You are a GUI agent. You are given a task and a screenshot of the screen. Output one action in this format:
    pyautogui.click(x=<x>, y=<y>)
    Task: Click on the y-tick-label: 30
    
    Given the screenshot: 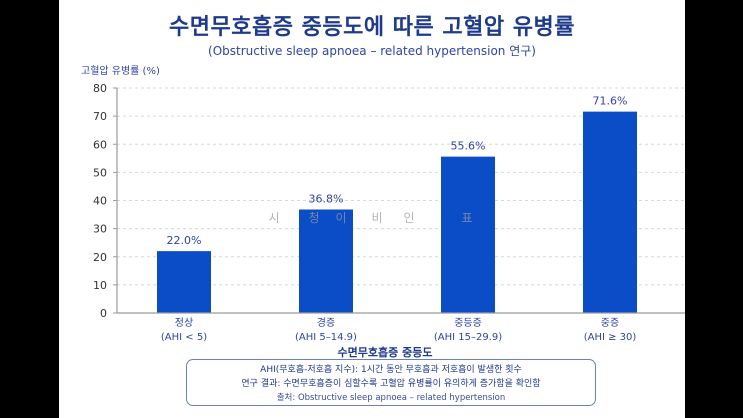 What is the action you would take?
    pyautogui.click(x=100, y=229)
    